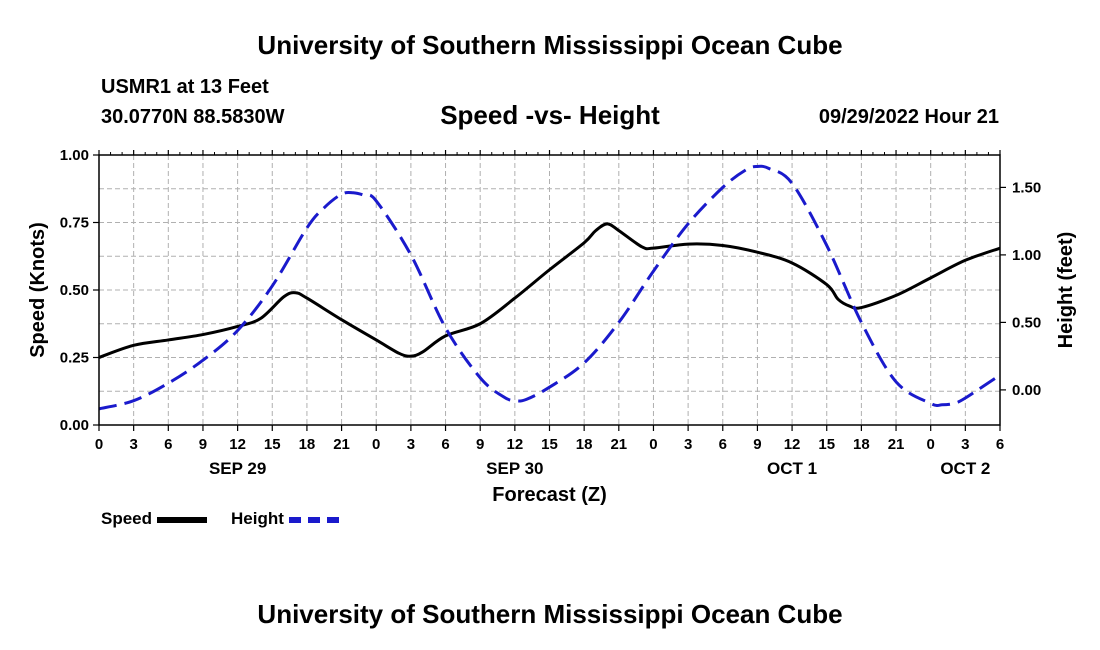 This screenshot has width=1100, height=650. I want to click on legend-speed-swatch, so click(181, 519).